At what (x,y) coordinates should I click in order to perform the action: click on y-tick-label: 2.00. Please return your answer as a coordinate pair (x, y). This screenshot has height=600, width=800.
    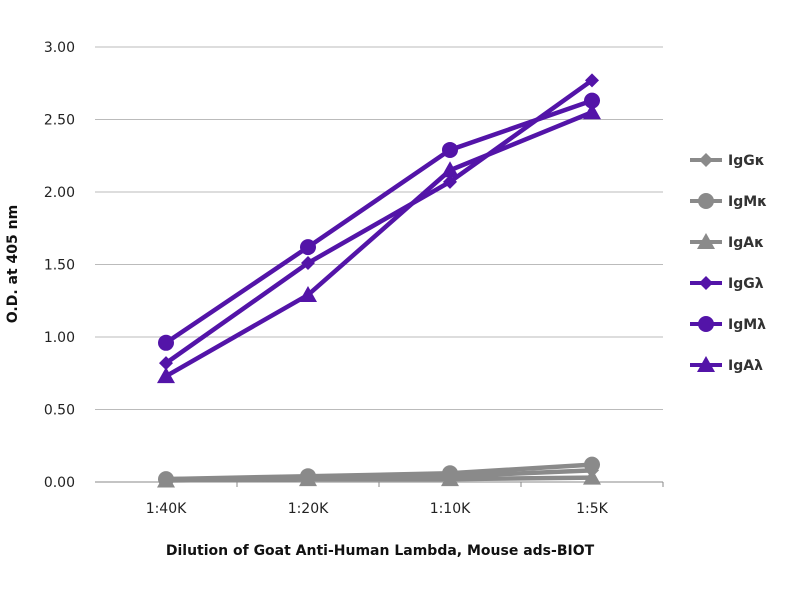
    Looking at the image, I should click on (59, 193).